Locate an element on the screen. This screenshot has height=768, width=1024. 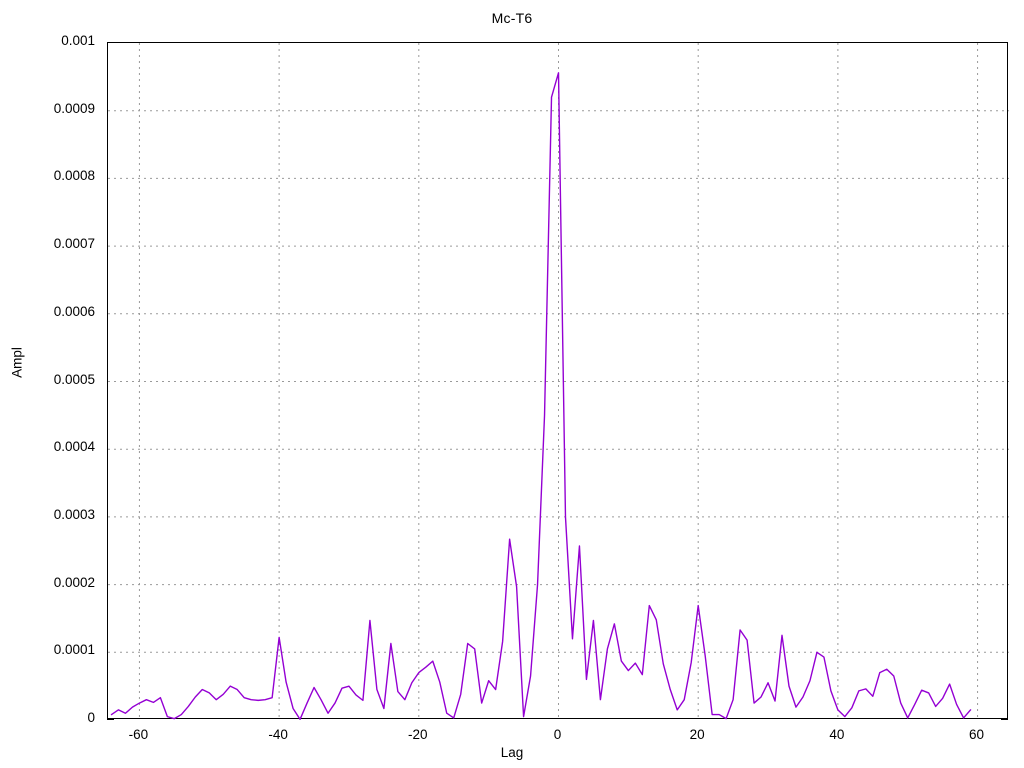
x-tick-label: 0 is located at coordinates (557, 734).